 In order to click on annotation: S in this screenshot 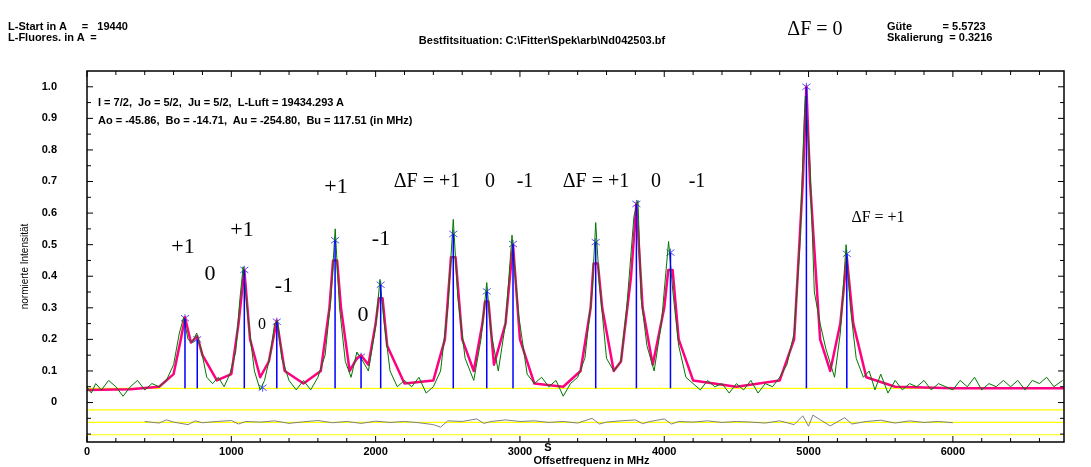, I will do `click(548, 447)`.